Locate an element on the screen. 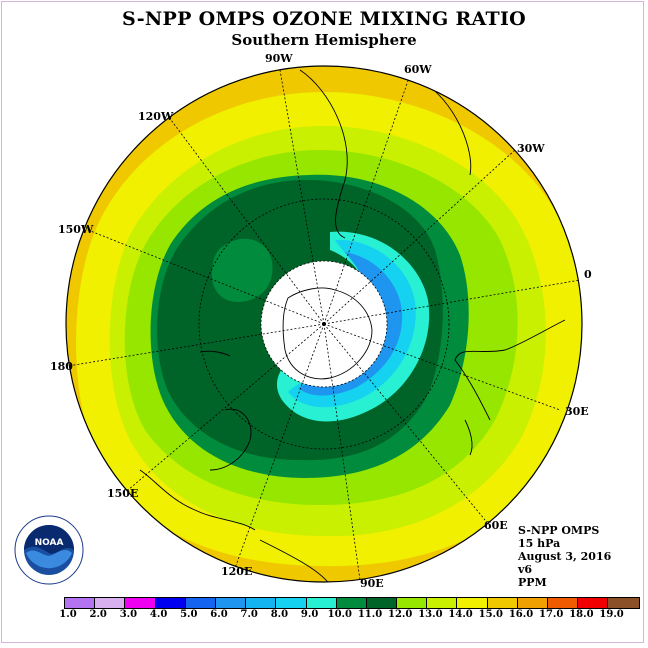 This screenshot has height=648, width=648. map-subtitle: Southern Hemisphere is located at coordinates (324, 40).